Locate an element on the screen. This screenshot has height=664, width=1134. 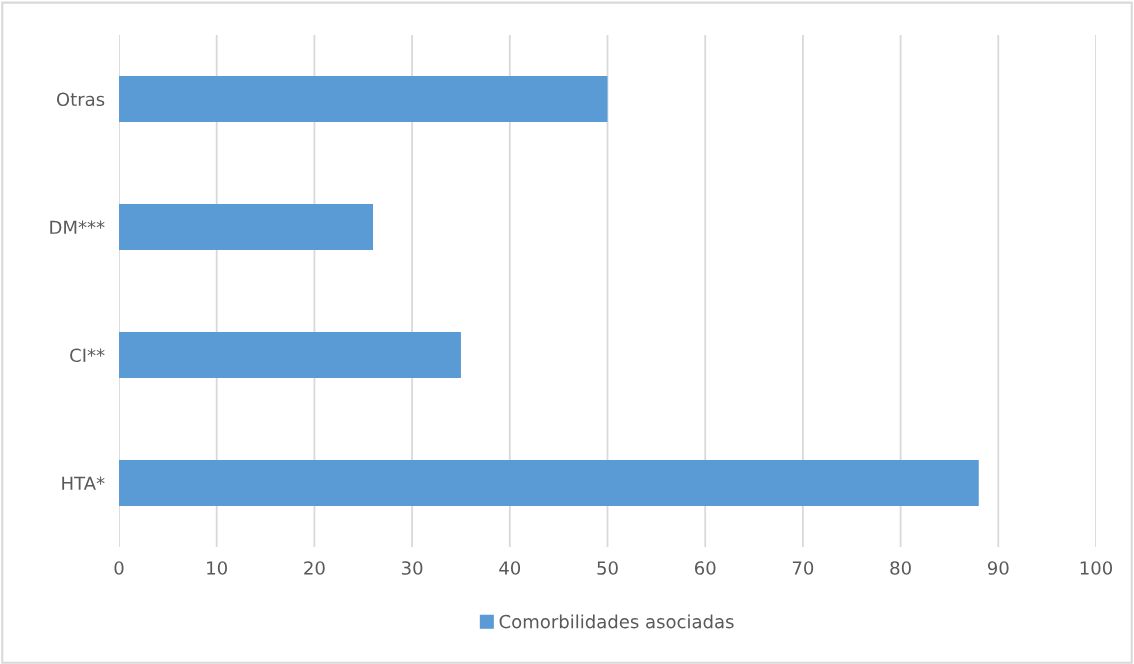
y-tick-label: DM*** is located at coordinates (77, 227).